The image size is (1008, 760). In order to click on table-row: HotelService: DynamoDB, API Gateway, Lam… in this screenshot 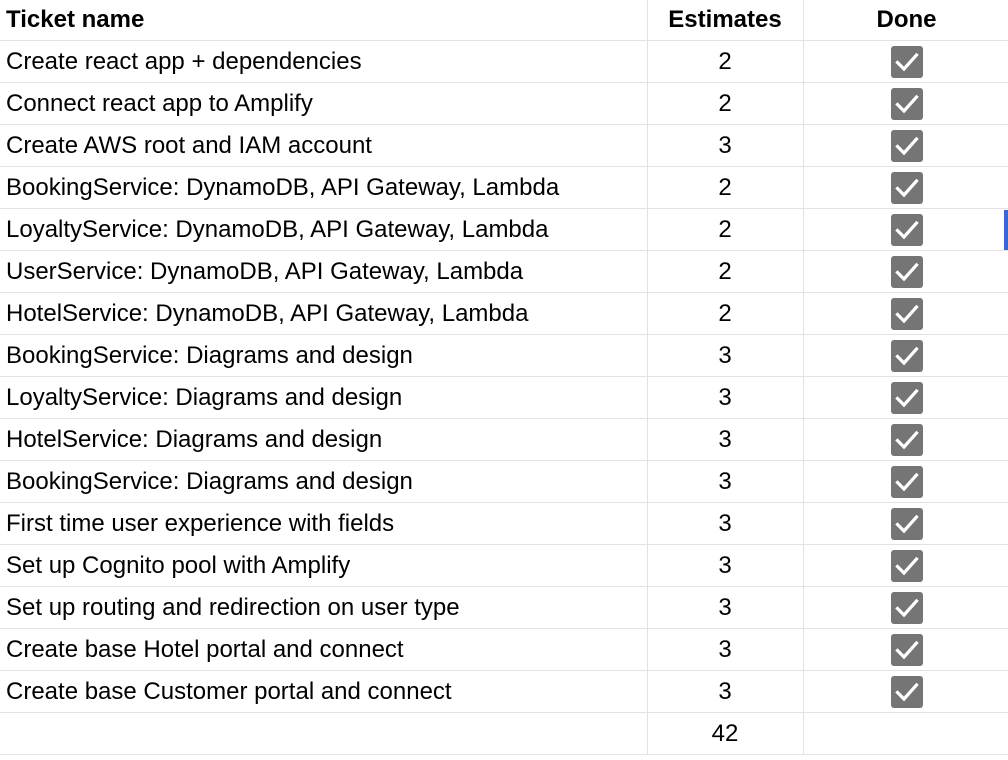, I will do `click(504, 313)`.